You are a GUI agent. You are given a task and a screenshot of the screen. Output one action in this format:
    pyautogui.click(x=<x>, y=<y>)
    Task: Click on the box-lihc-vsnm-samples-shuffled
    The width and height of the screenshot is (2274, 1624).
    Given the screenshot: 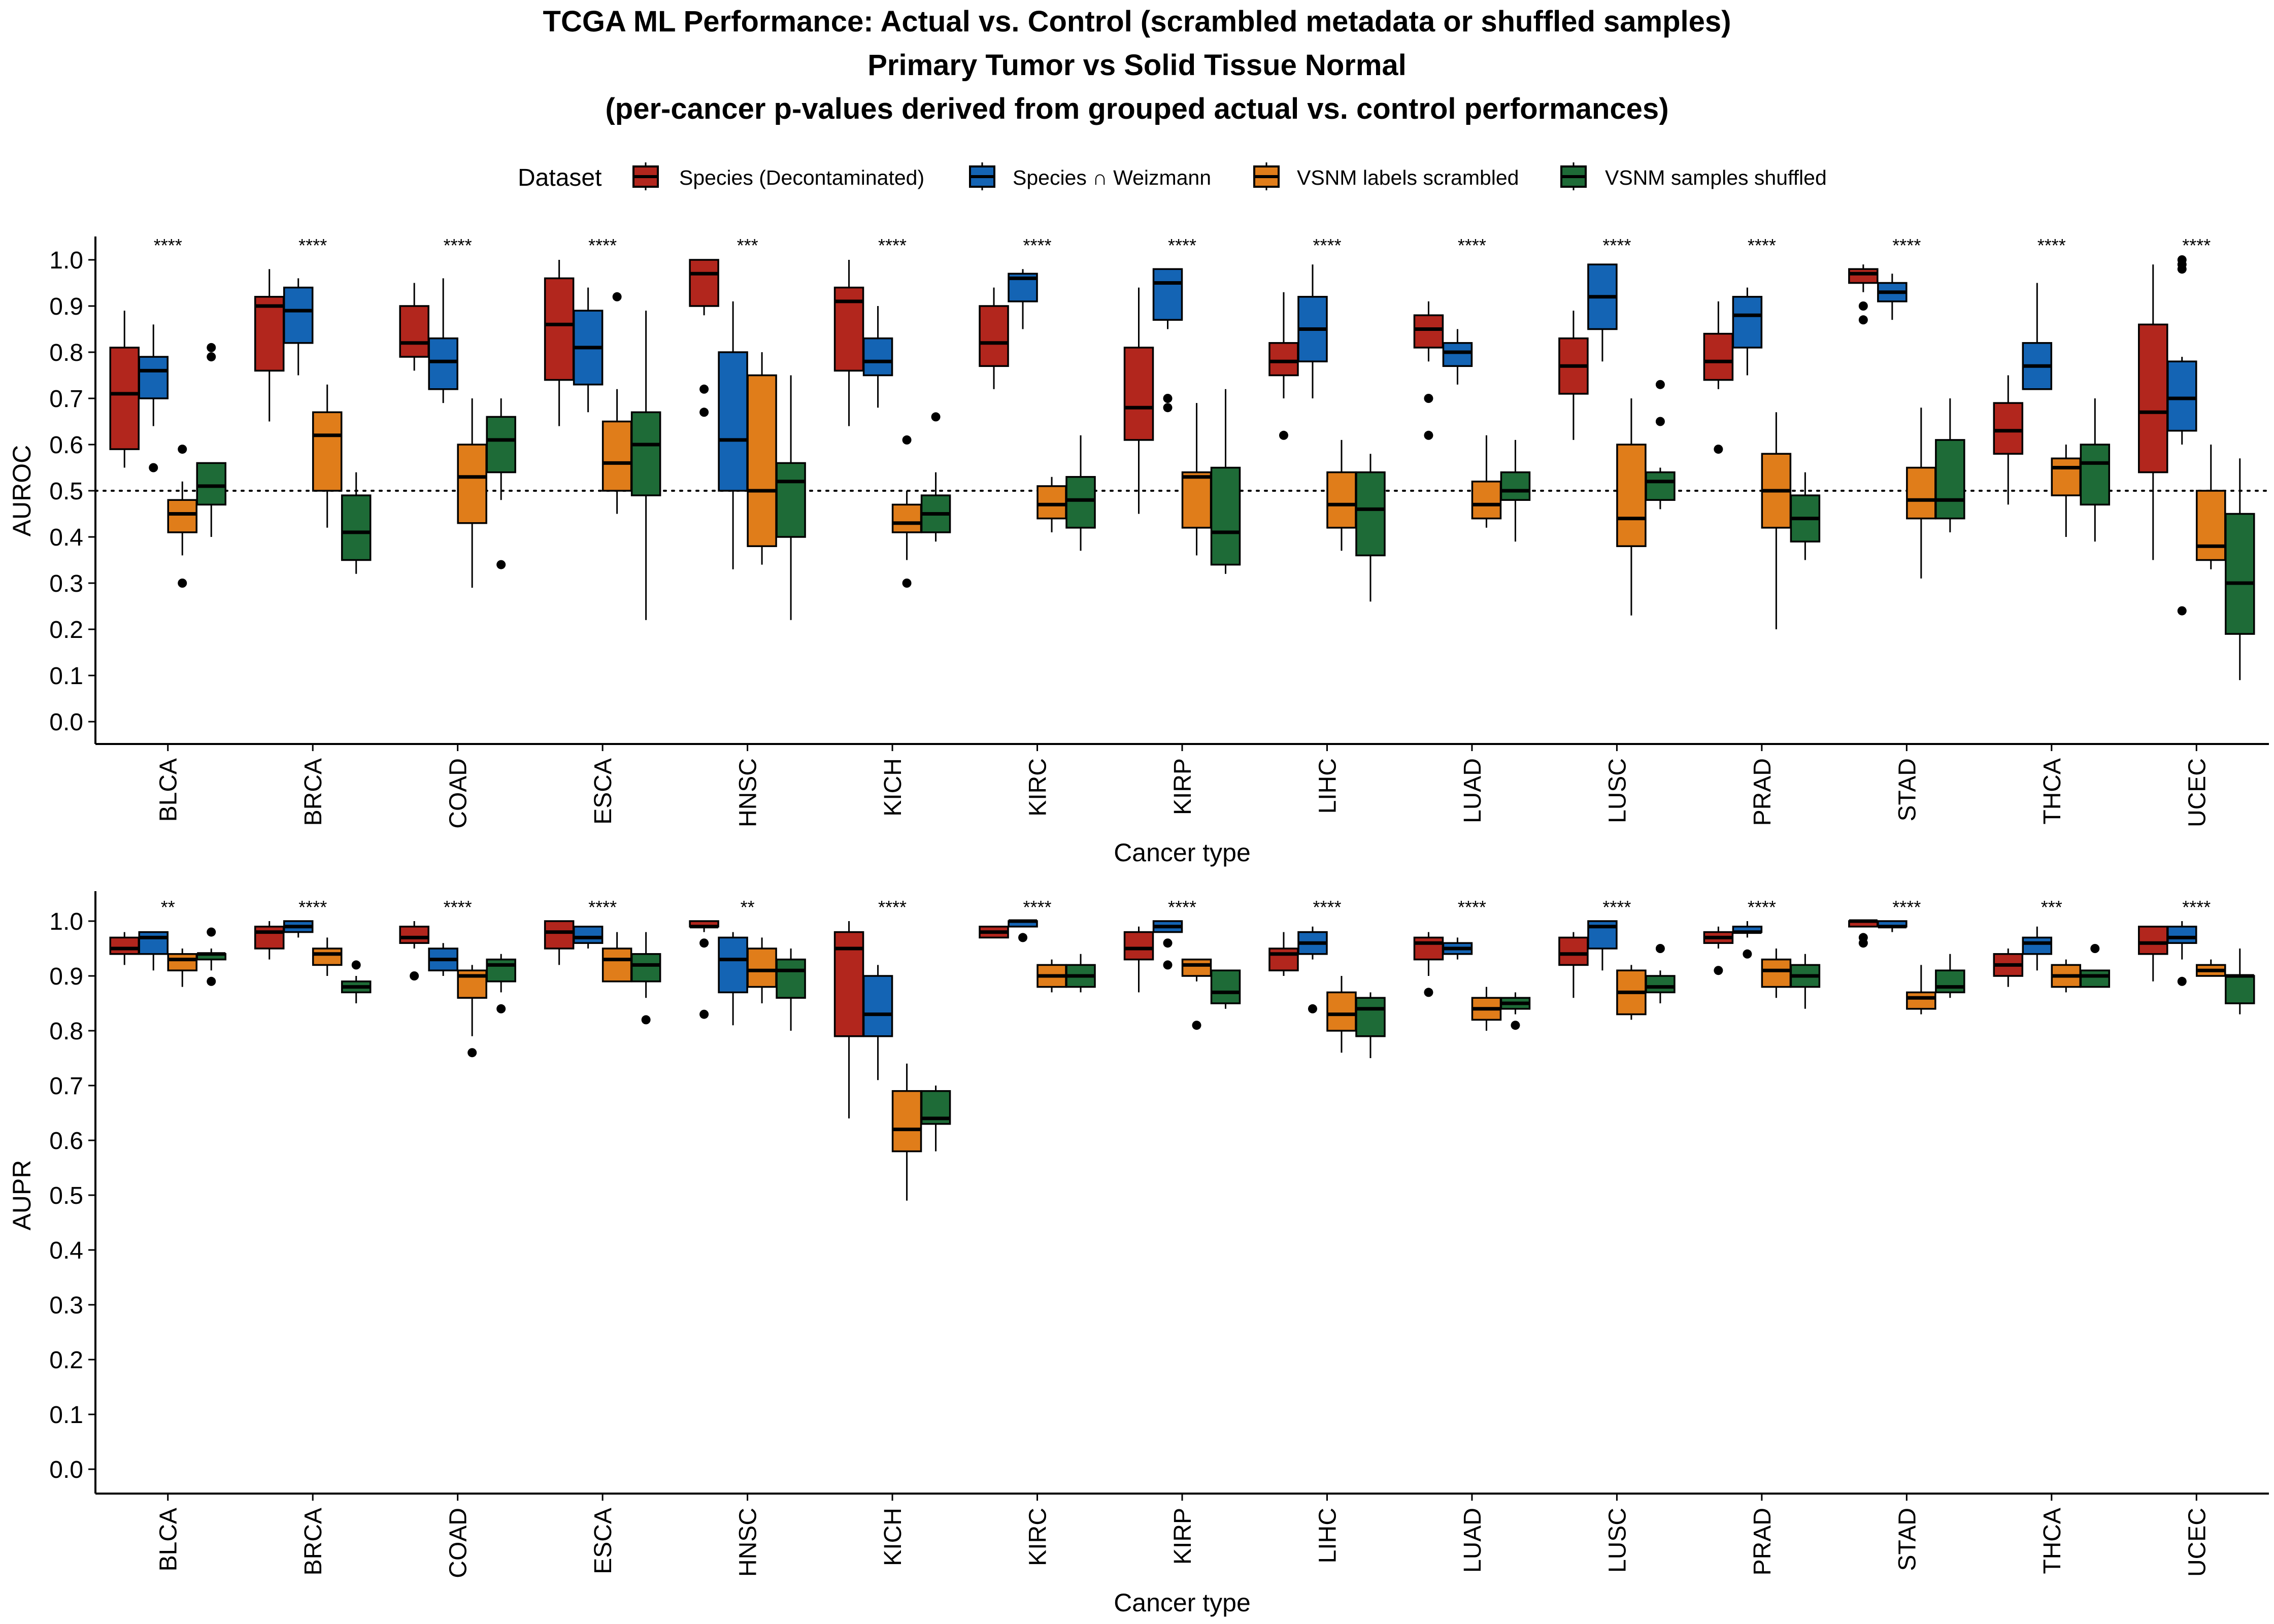 What is the action you would take?
    pyautogui.click(x=1370, y=1025)
    